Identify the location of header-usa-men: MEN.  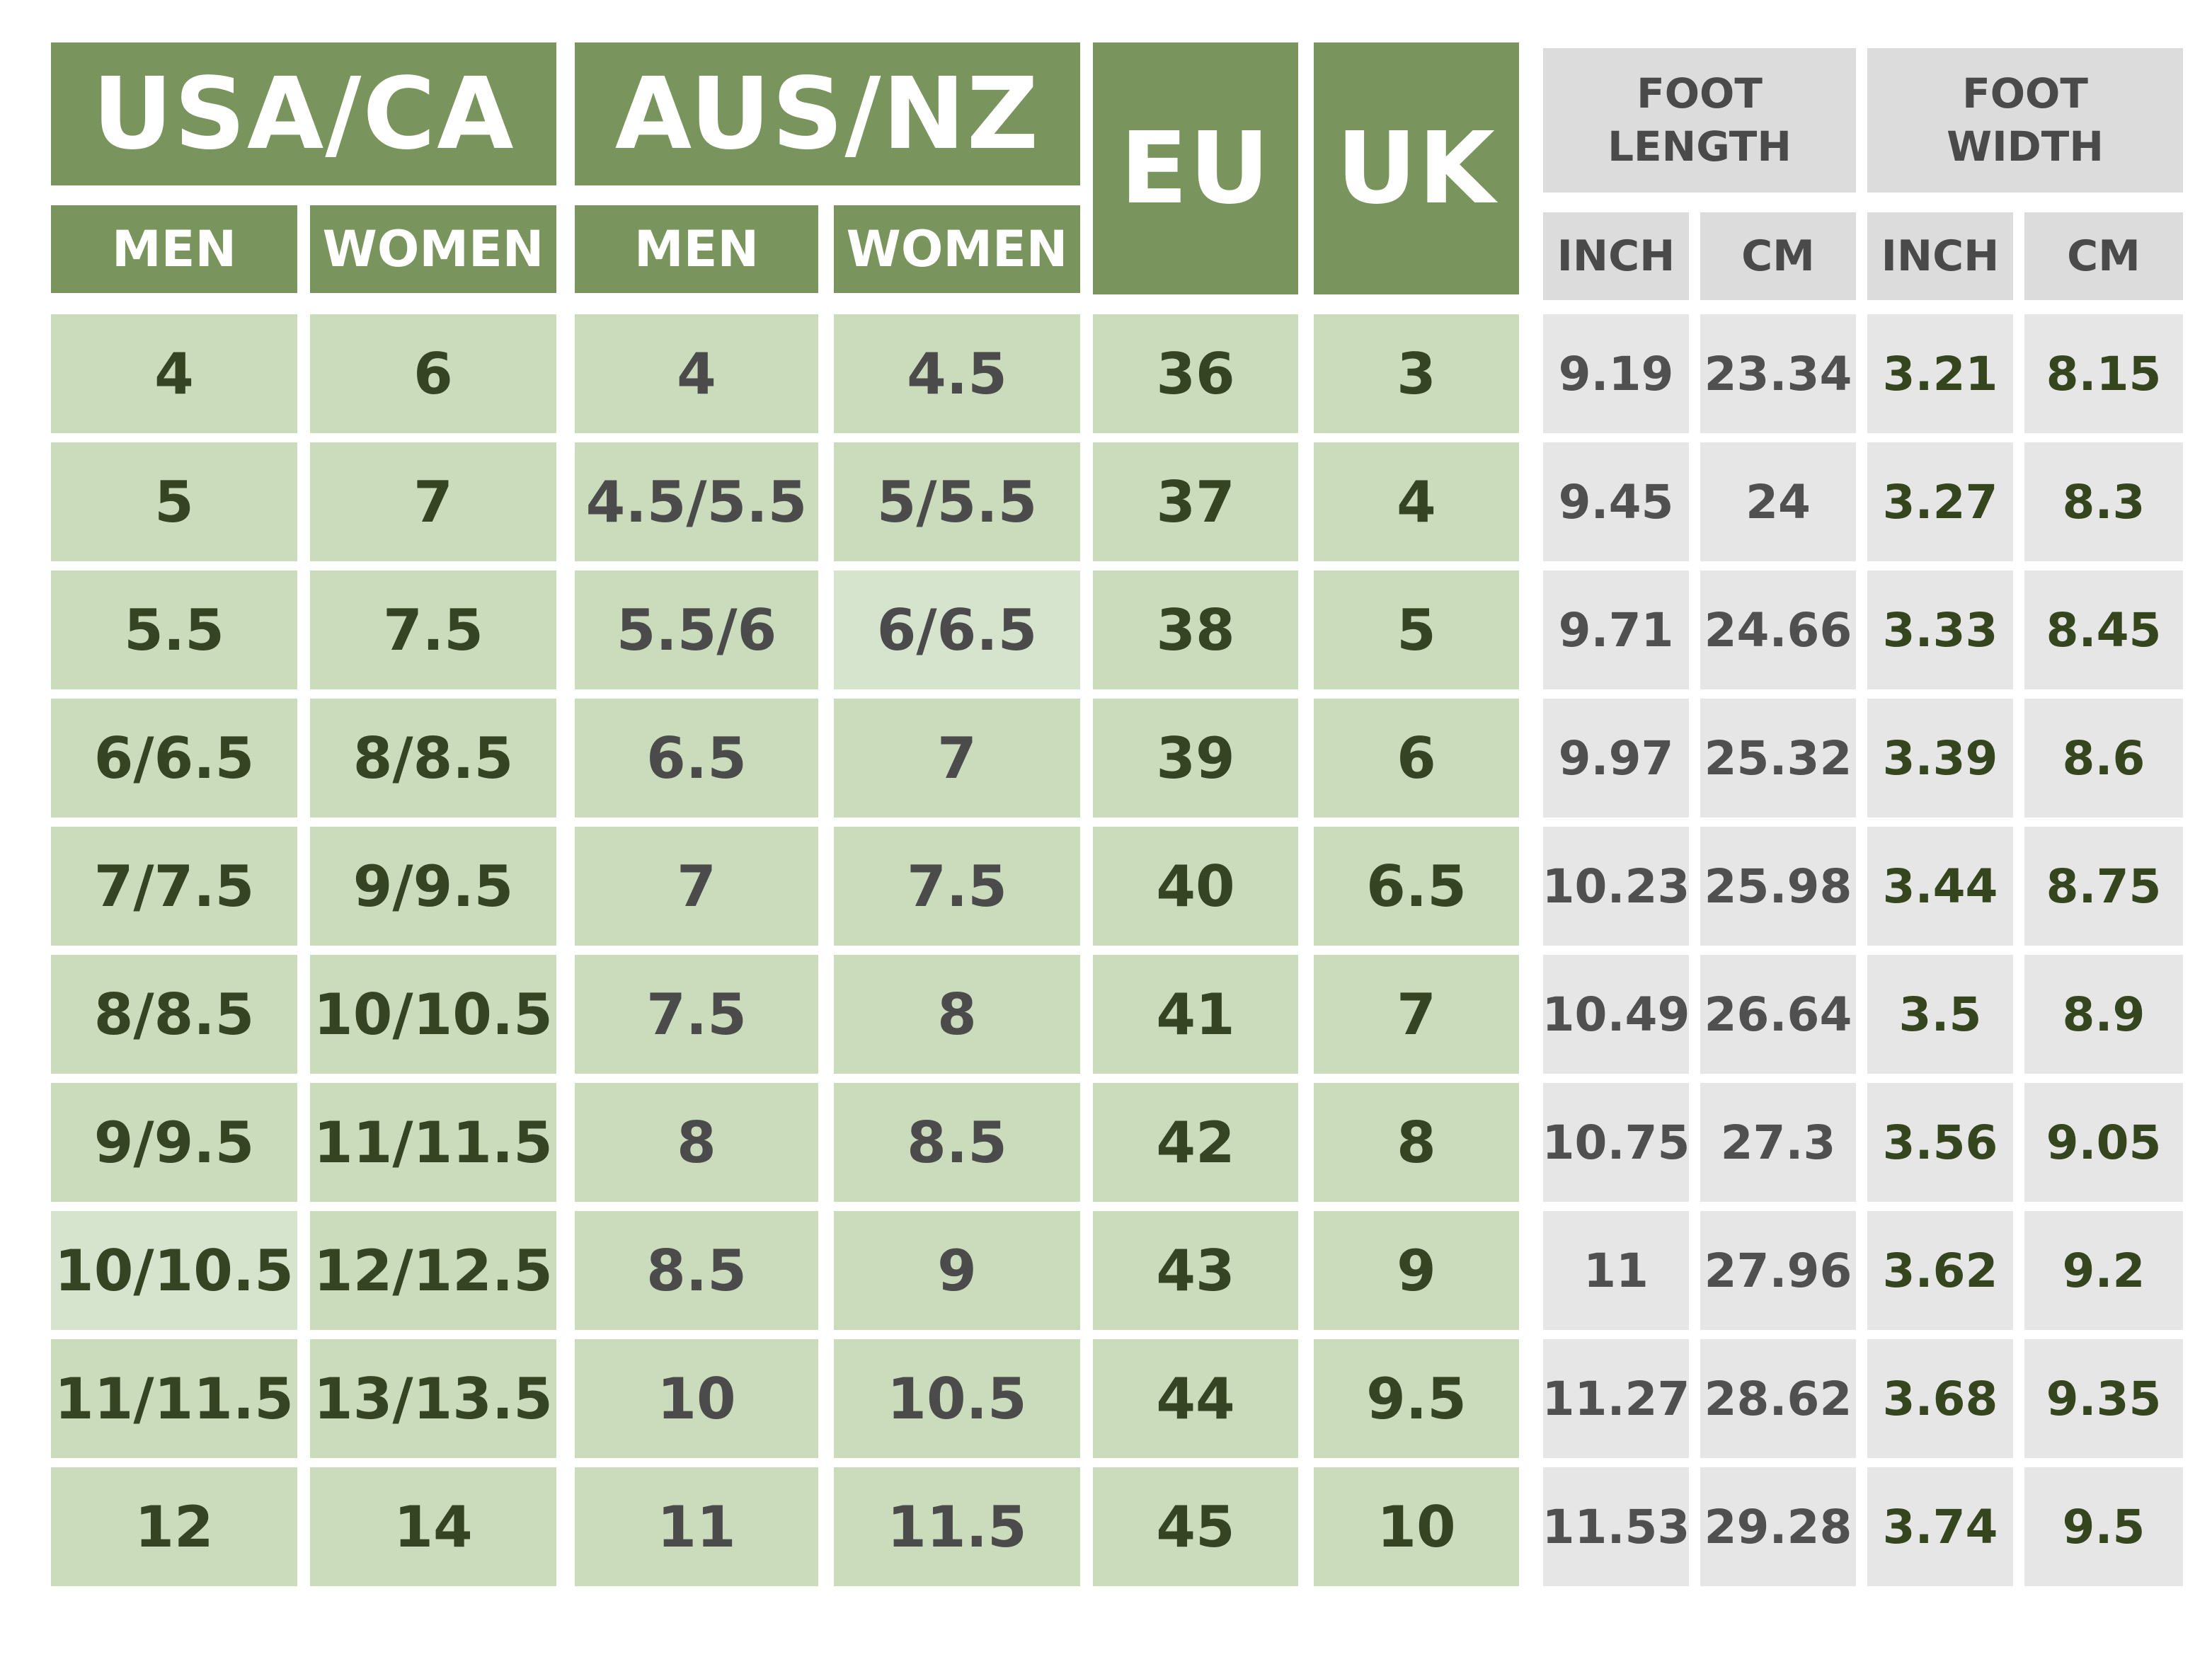
(174, 249).